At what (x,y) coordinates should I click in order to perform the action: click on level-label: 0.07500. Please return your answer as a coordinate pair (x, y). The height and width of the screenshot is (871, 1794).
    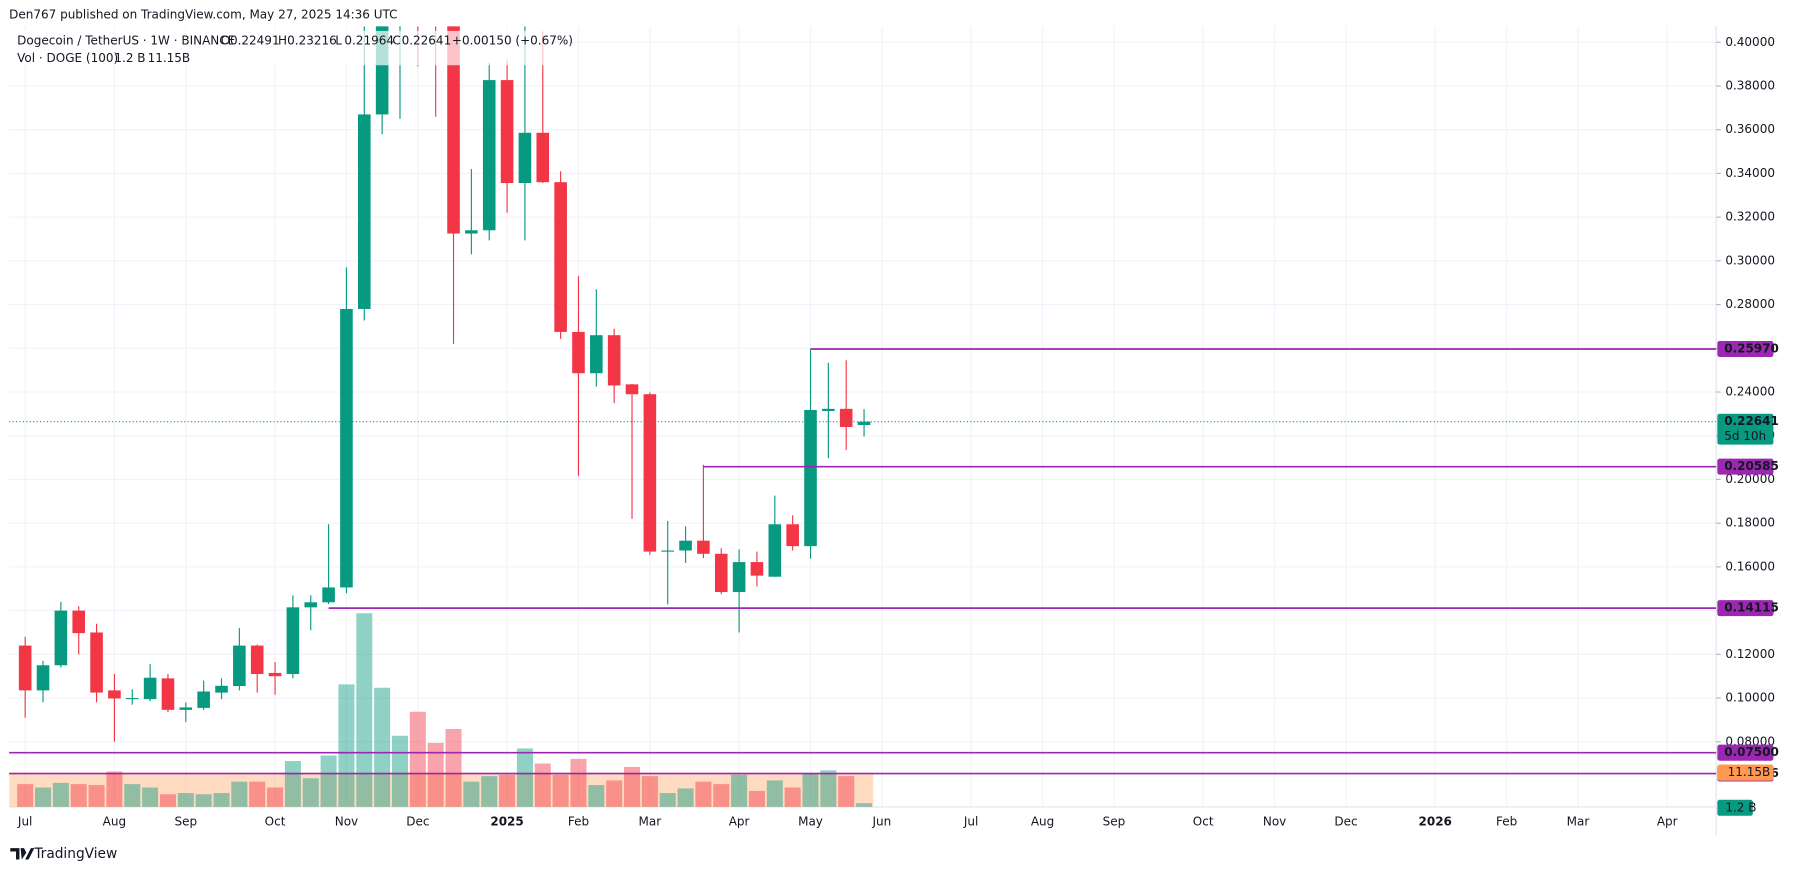
    Looking at the image, I should click on (1751, 752).